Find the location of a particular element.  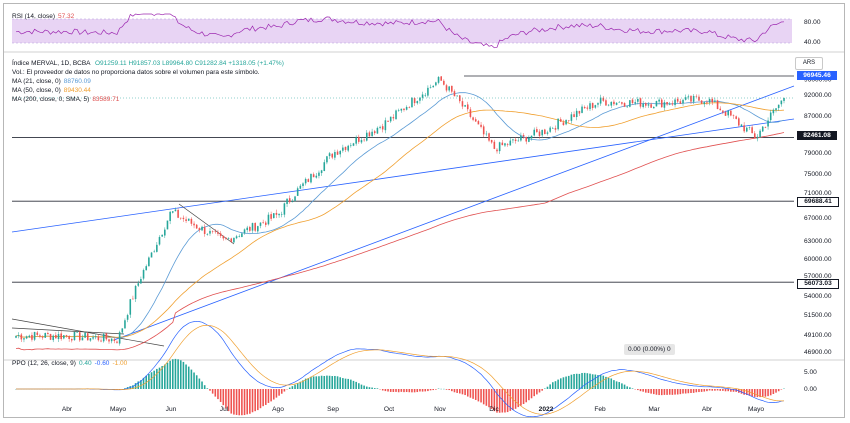

ppo-legend: PPO (12, 26, close, 9) 0.40 -0.60 -1.00 is located at coordinates (69, 364).